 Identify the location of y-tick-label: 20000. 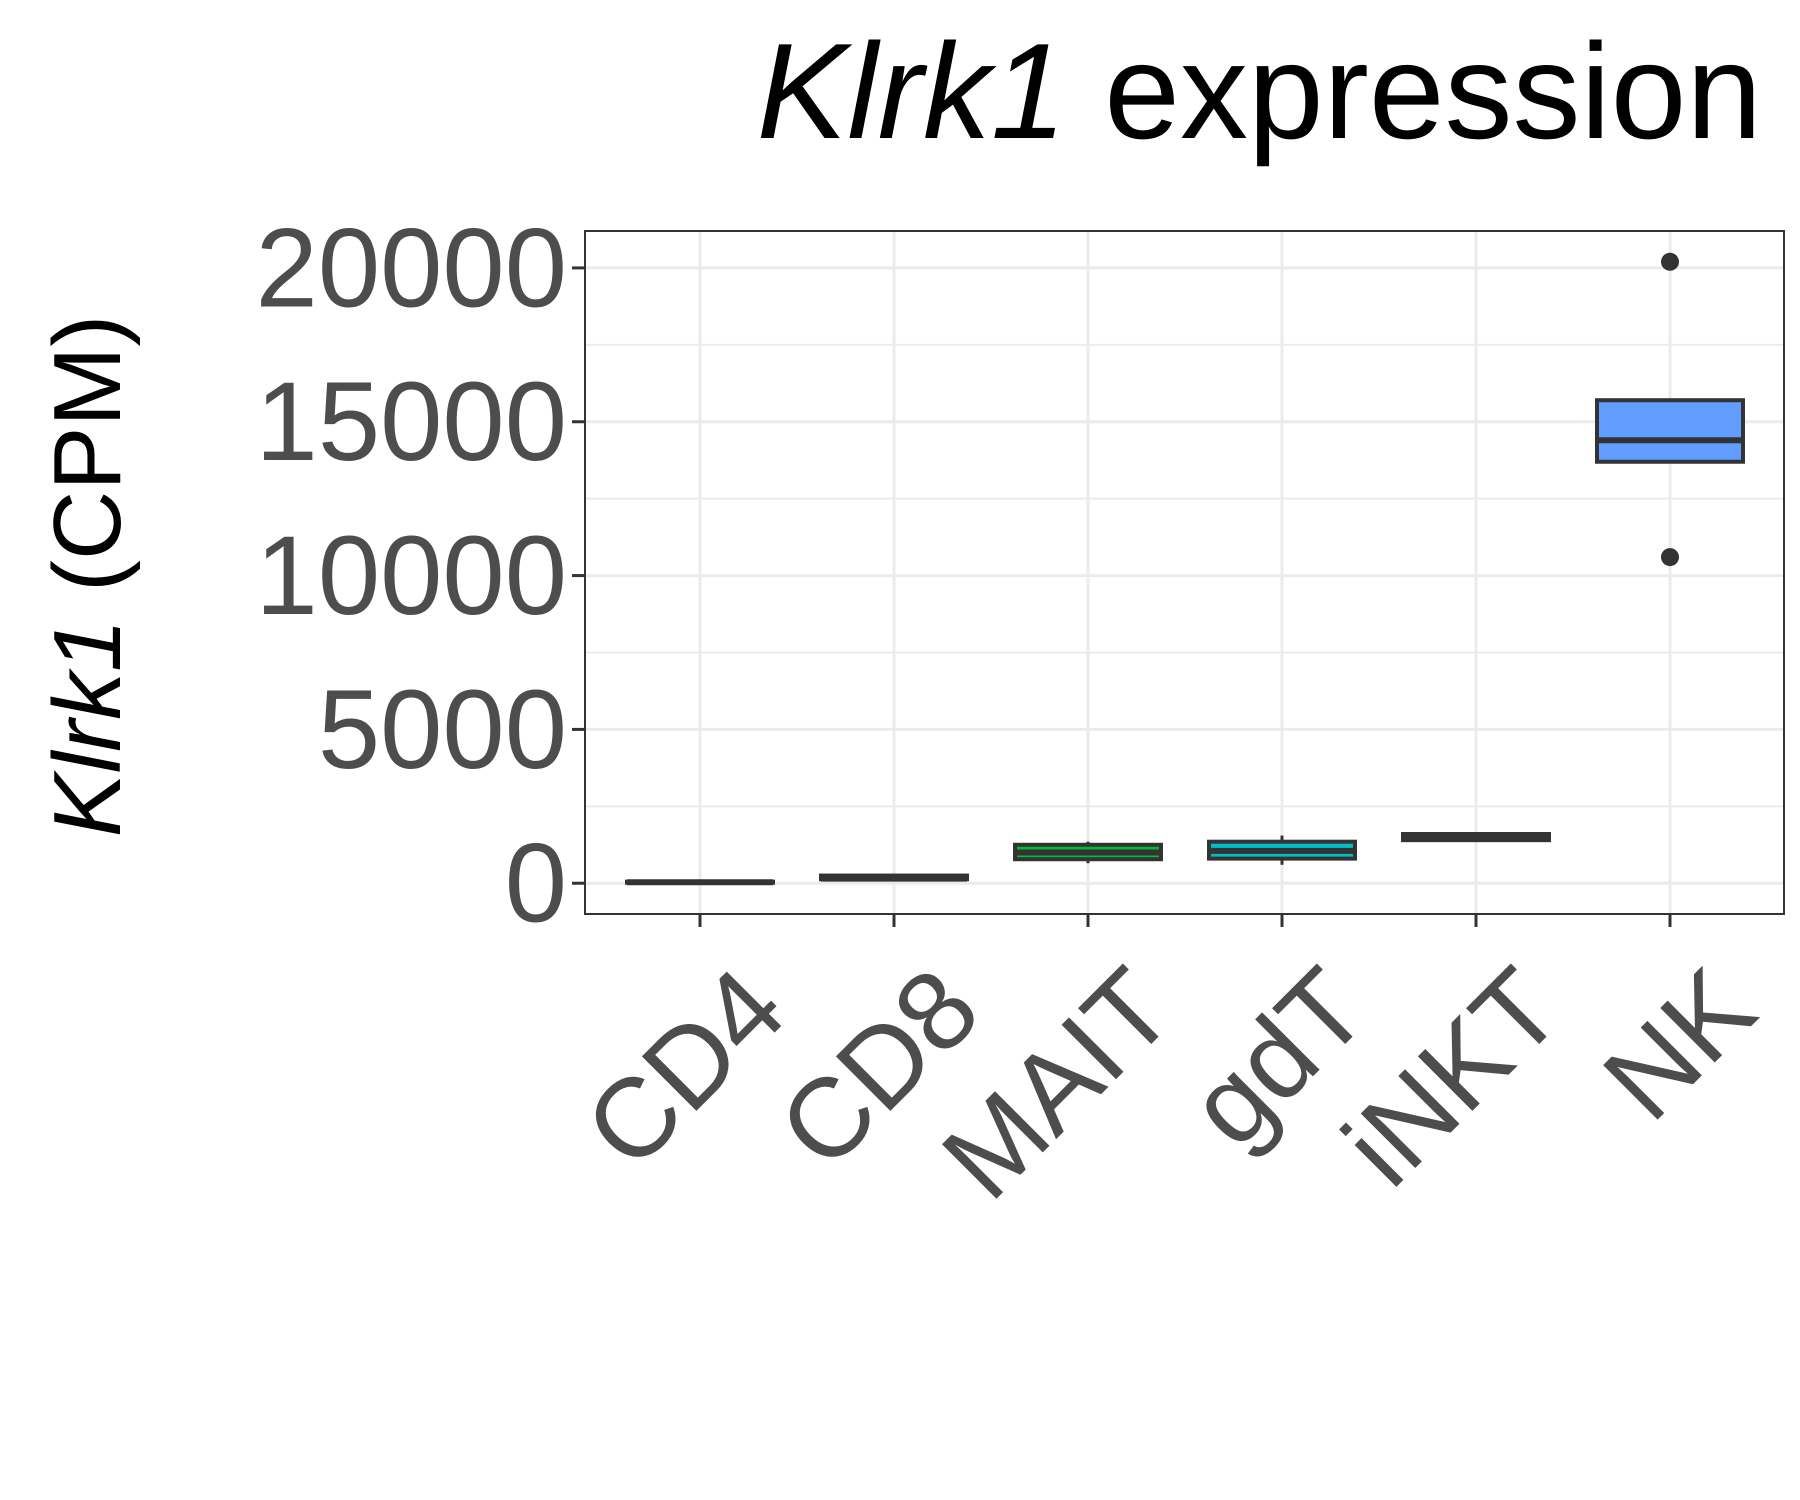
(411, 267).